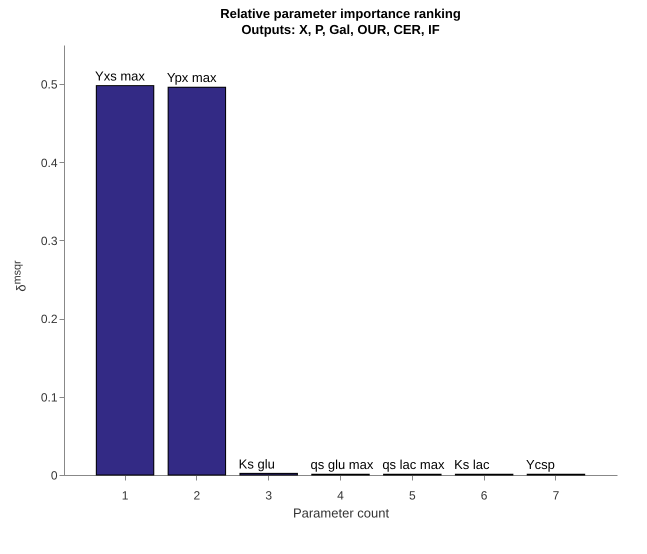 This screenshot has width=647, height=554. Describe the element at coordinates (256, 464) in the screenshot. I see `annotation: Ks glu` at that location.